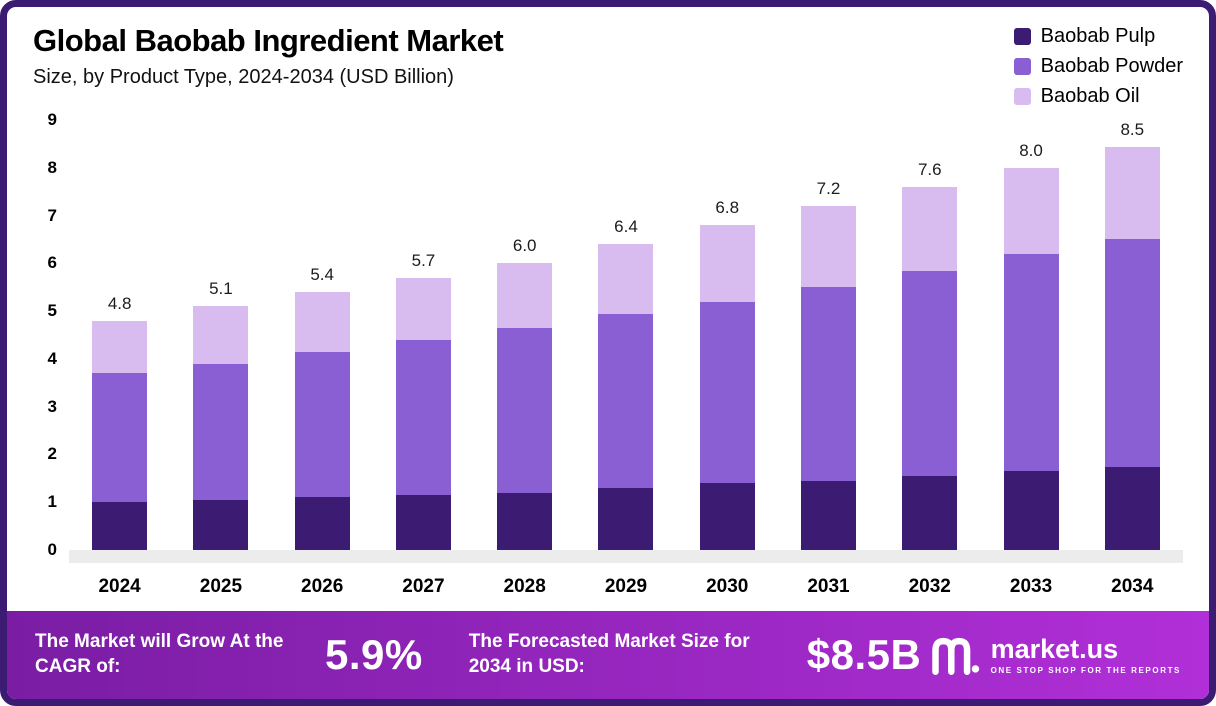 This screenshot has height=706, width=1216. Describe the element at coordinates (52, 502) in the screenshot. I see `y-tick-label: 1` at that location.